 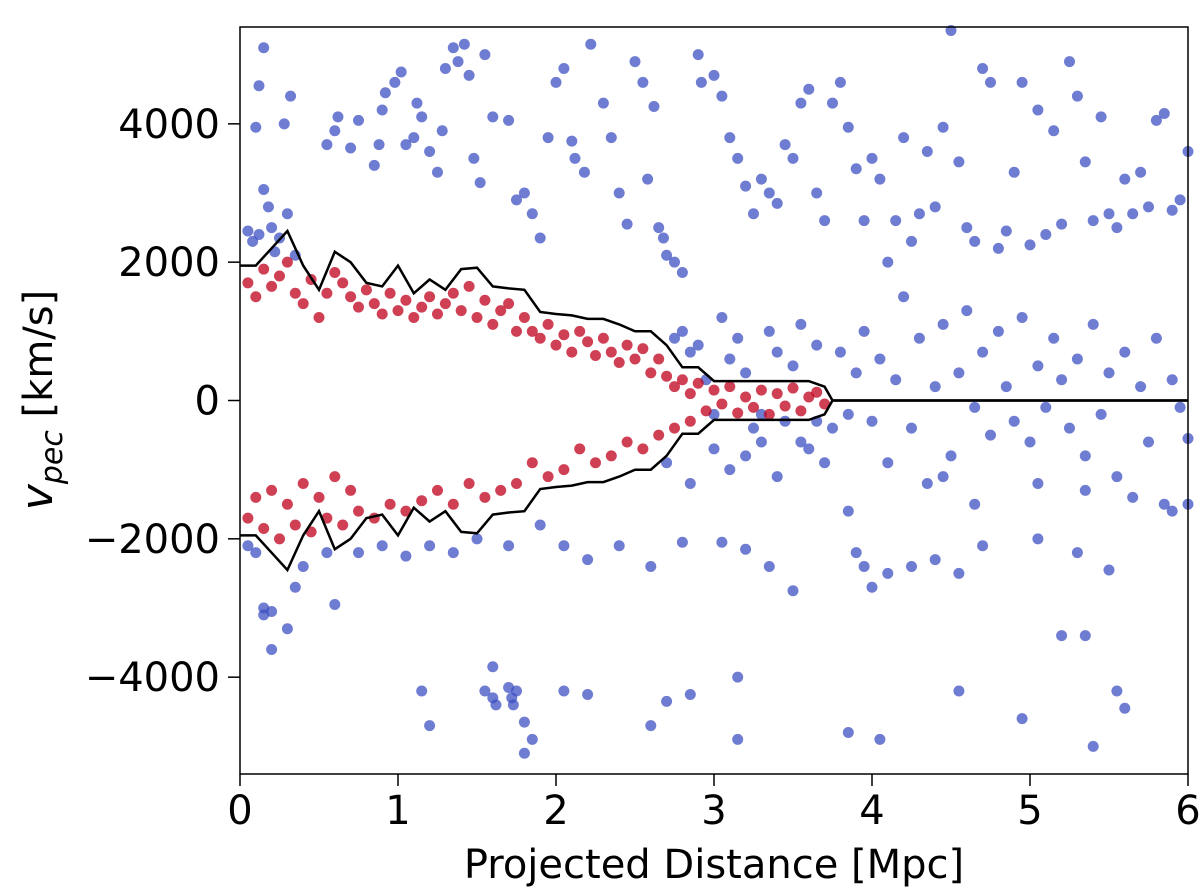 I want to click on y-axis-title-main: v, so click(x=37, y=496).